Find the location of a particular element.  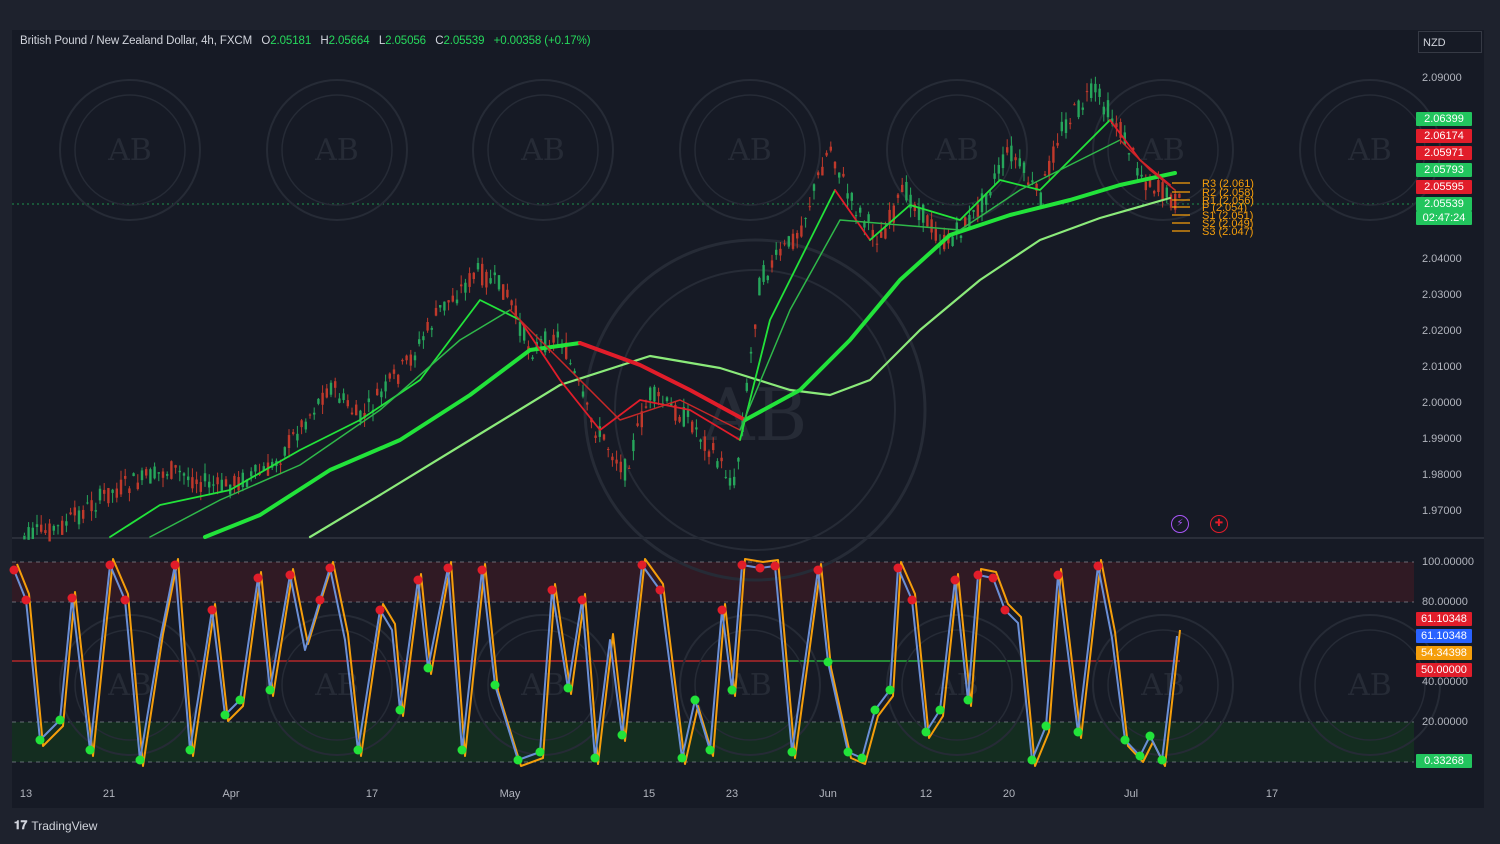

lightning-icon: ⚡ is located at coordinates (1180, 524).